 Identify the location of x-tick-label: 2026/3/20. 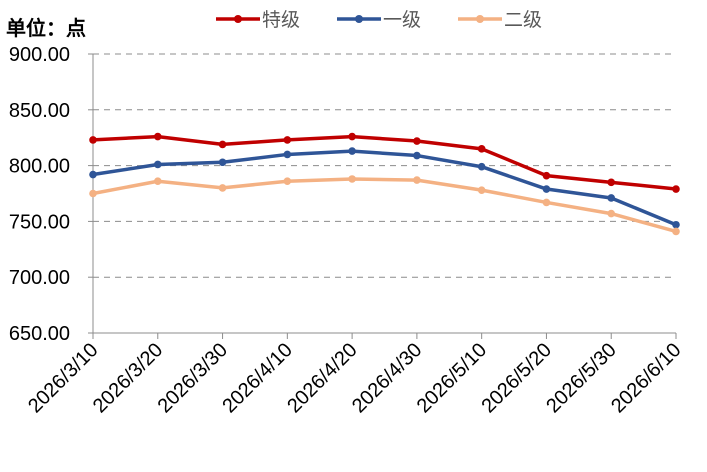
(128, 378).